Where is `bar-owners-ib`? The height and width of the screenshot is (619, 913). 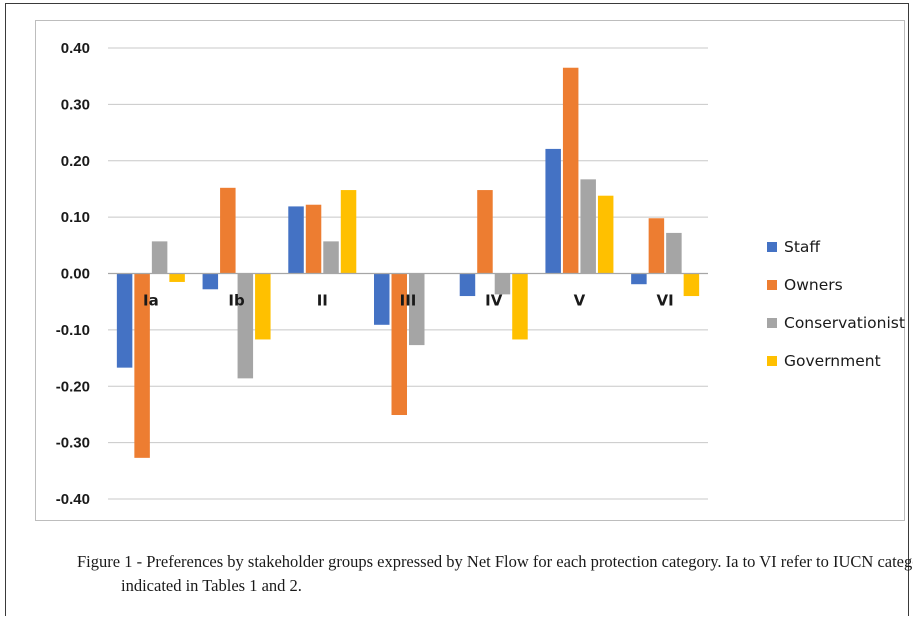 bar-owners-ib is located at coordinates (228, 231).